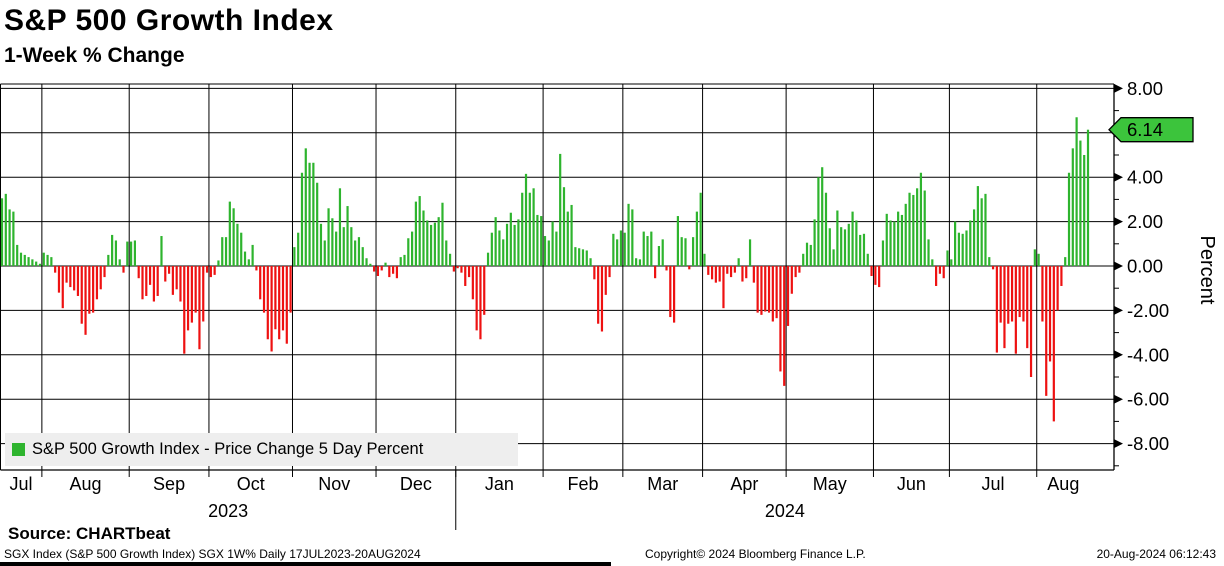 The height and width of the screenshot is (566, 1224). I want to click on y-tick-label: 8.00, so click(1145, 88).